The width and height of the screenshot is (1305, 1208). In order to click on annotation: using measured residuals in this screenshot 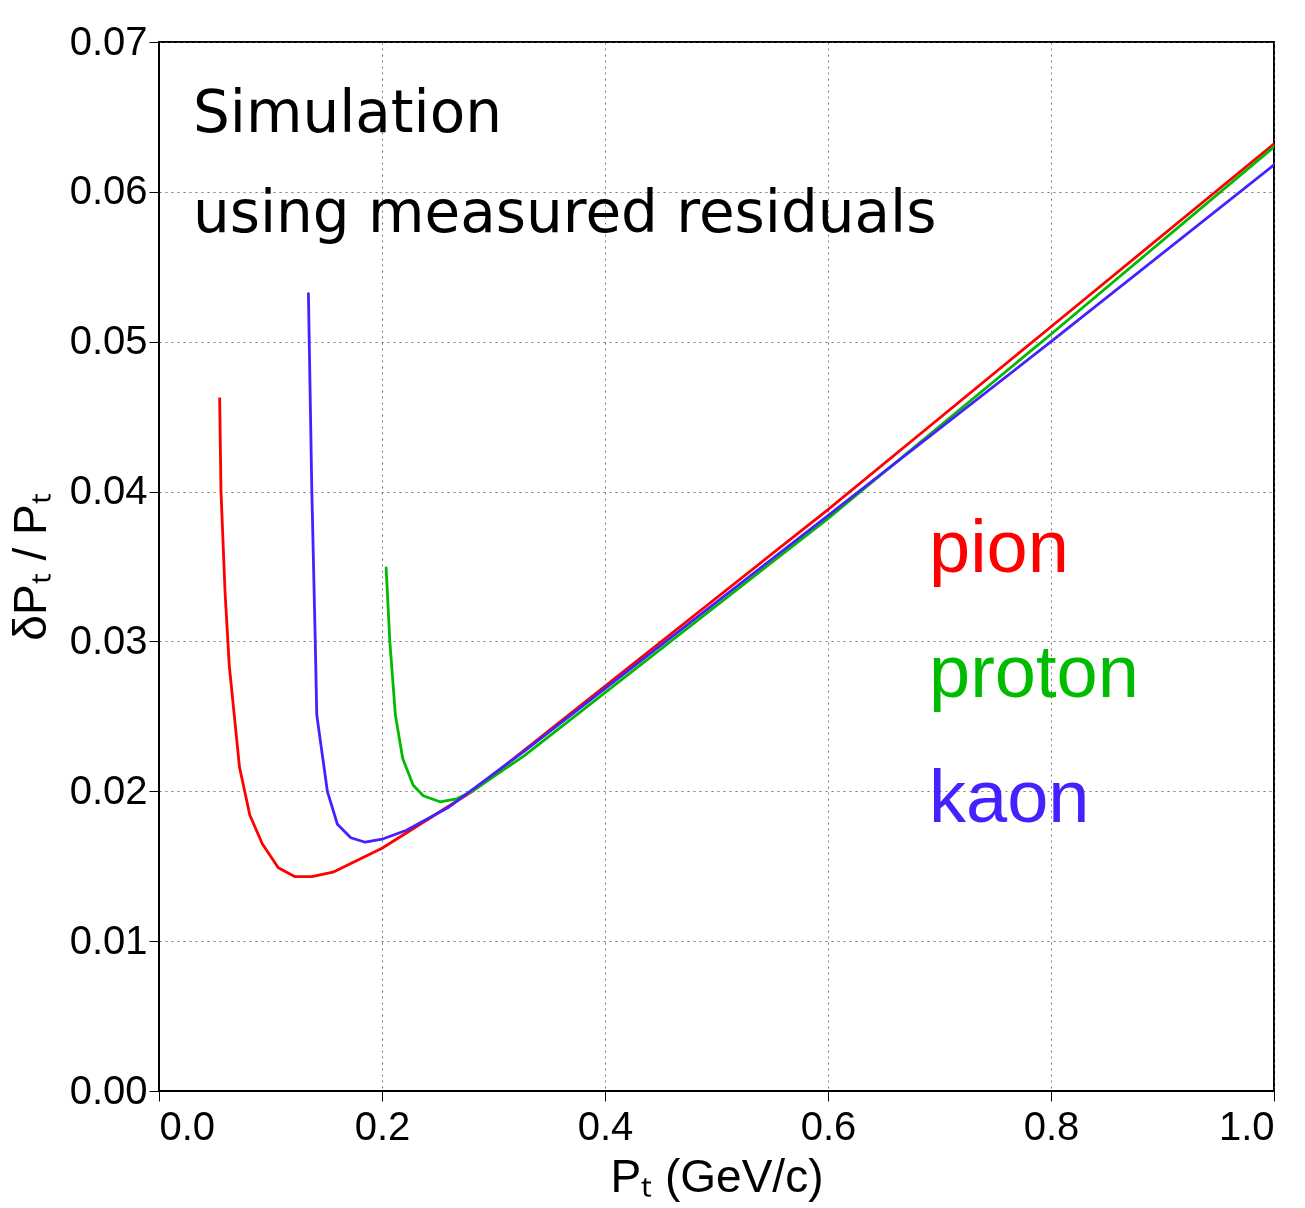, I will do `click(565, 212)`.